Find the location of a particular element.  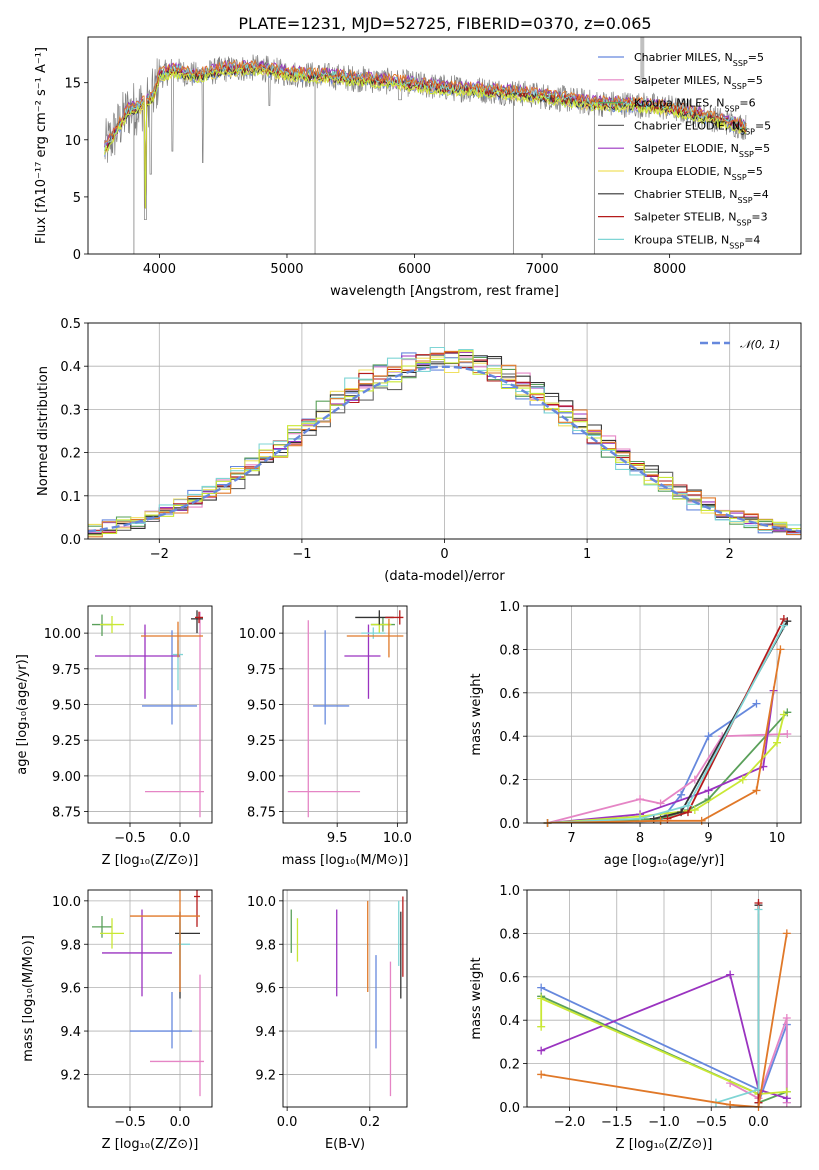

y-tick-label: 9.6 is located at coordinates (265, 989).